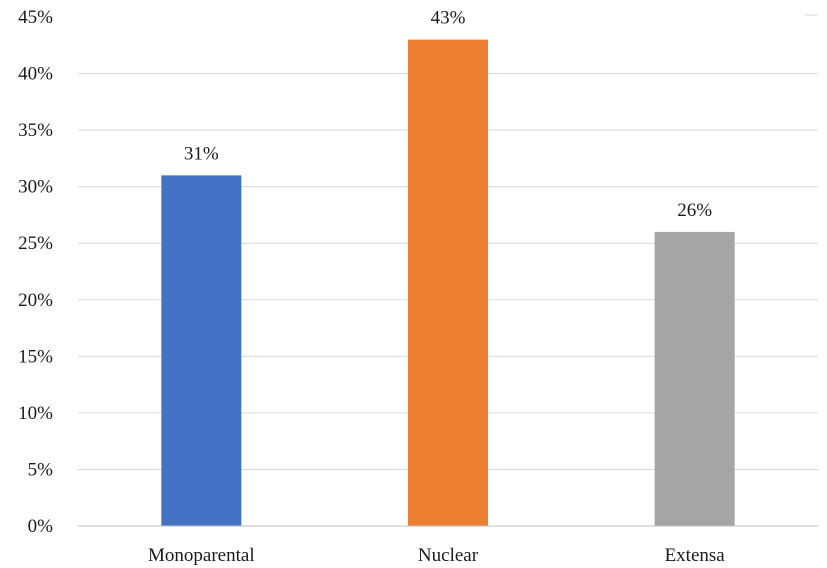 The image size is (827, 568). Describe the element at coordinates (448, 18) in the screenshot. I see `data-label-nuclear: 43%` at that location.